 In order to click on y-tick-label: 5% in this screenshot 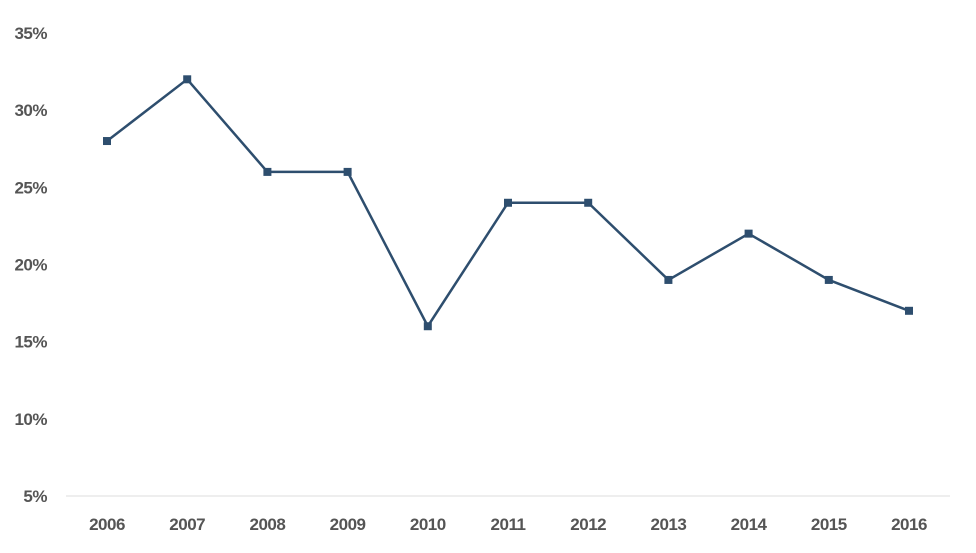, I will do `click(35, 496)`.